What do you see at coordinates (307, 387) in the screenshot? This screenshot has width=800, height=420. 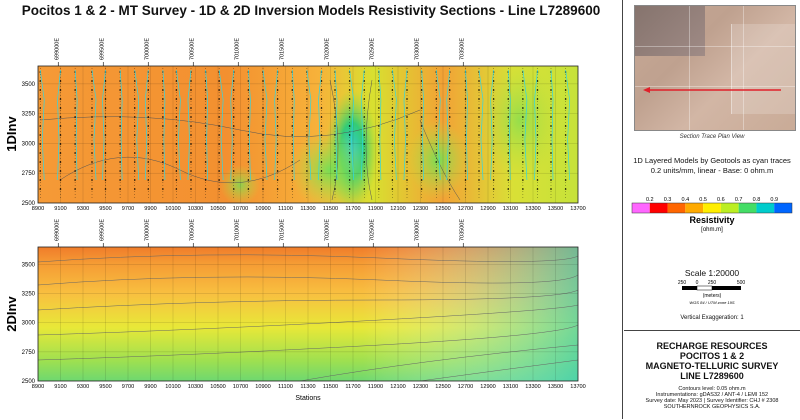 I see `x-tick-label: 11300` at bounding box center [307, 387].